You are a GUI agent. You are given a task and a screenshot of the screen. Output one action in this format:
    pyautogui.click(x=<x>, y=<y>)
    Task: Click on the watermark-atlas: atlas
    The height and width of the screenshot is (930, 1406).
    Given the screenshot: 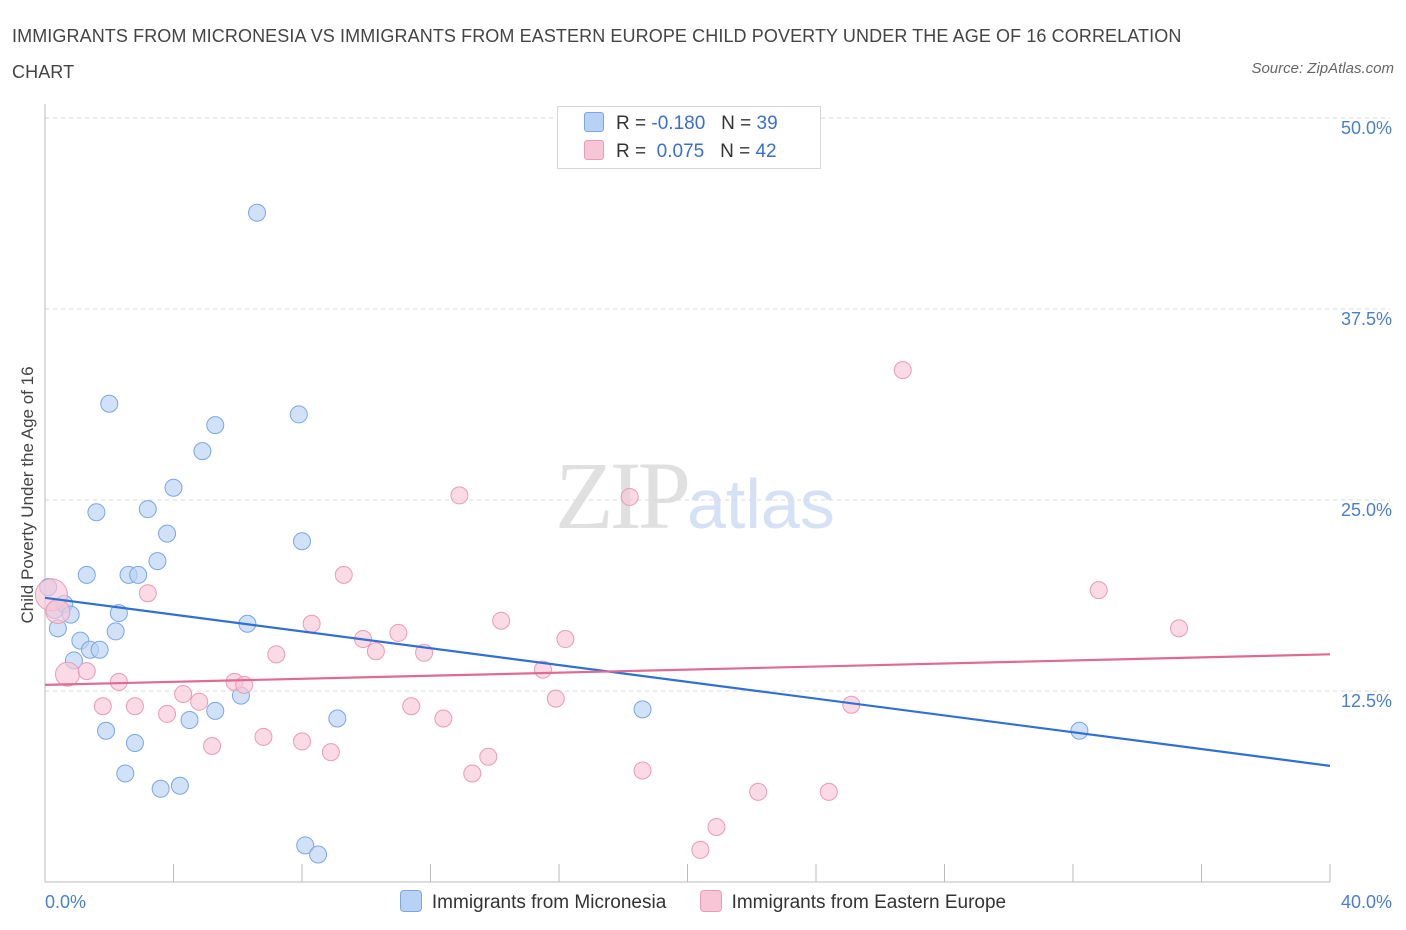 What is the action you would take?
    pyautogui.click(x=761, y=504)
    